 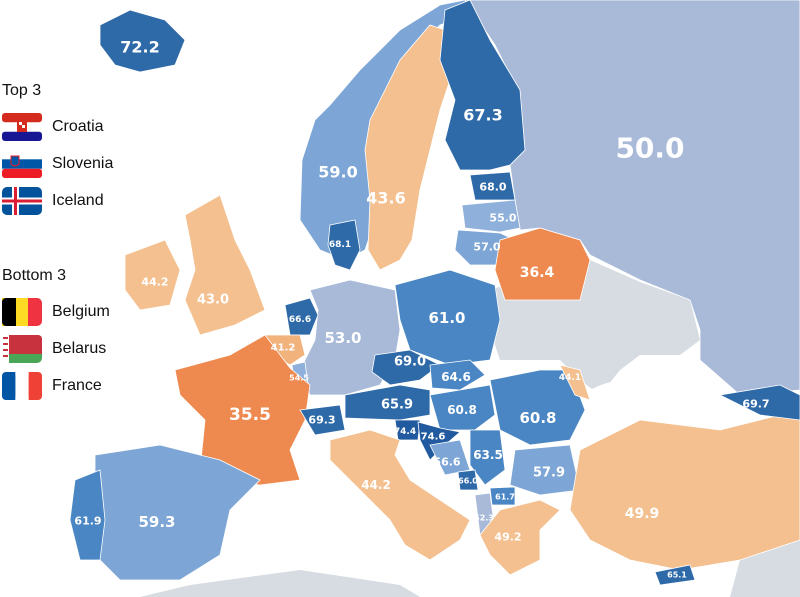 What do you see at coordinates (300, 320) in the screenshot?
I see `region-label: 66.6` at bounding box center [300, 320].